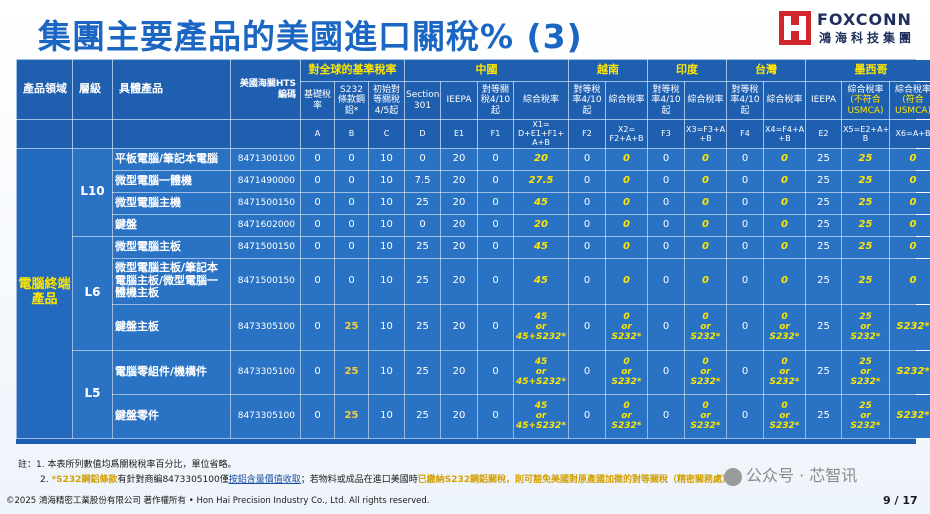 The image size is (930, 514). What do you see at coordinates (687, 70) in the screenshot?
I see `group-india: 印度` at bounding box center [687, 70].